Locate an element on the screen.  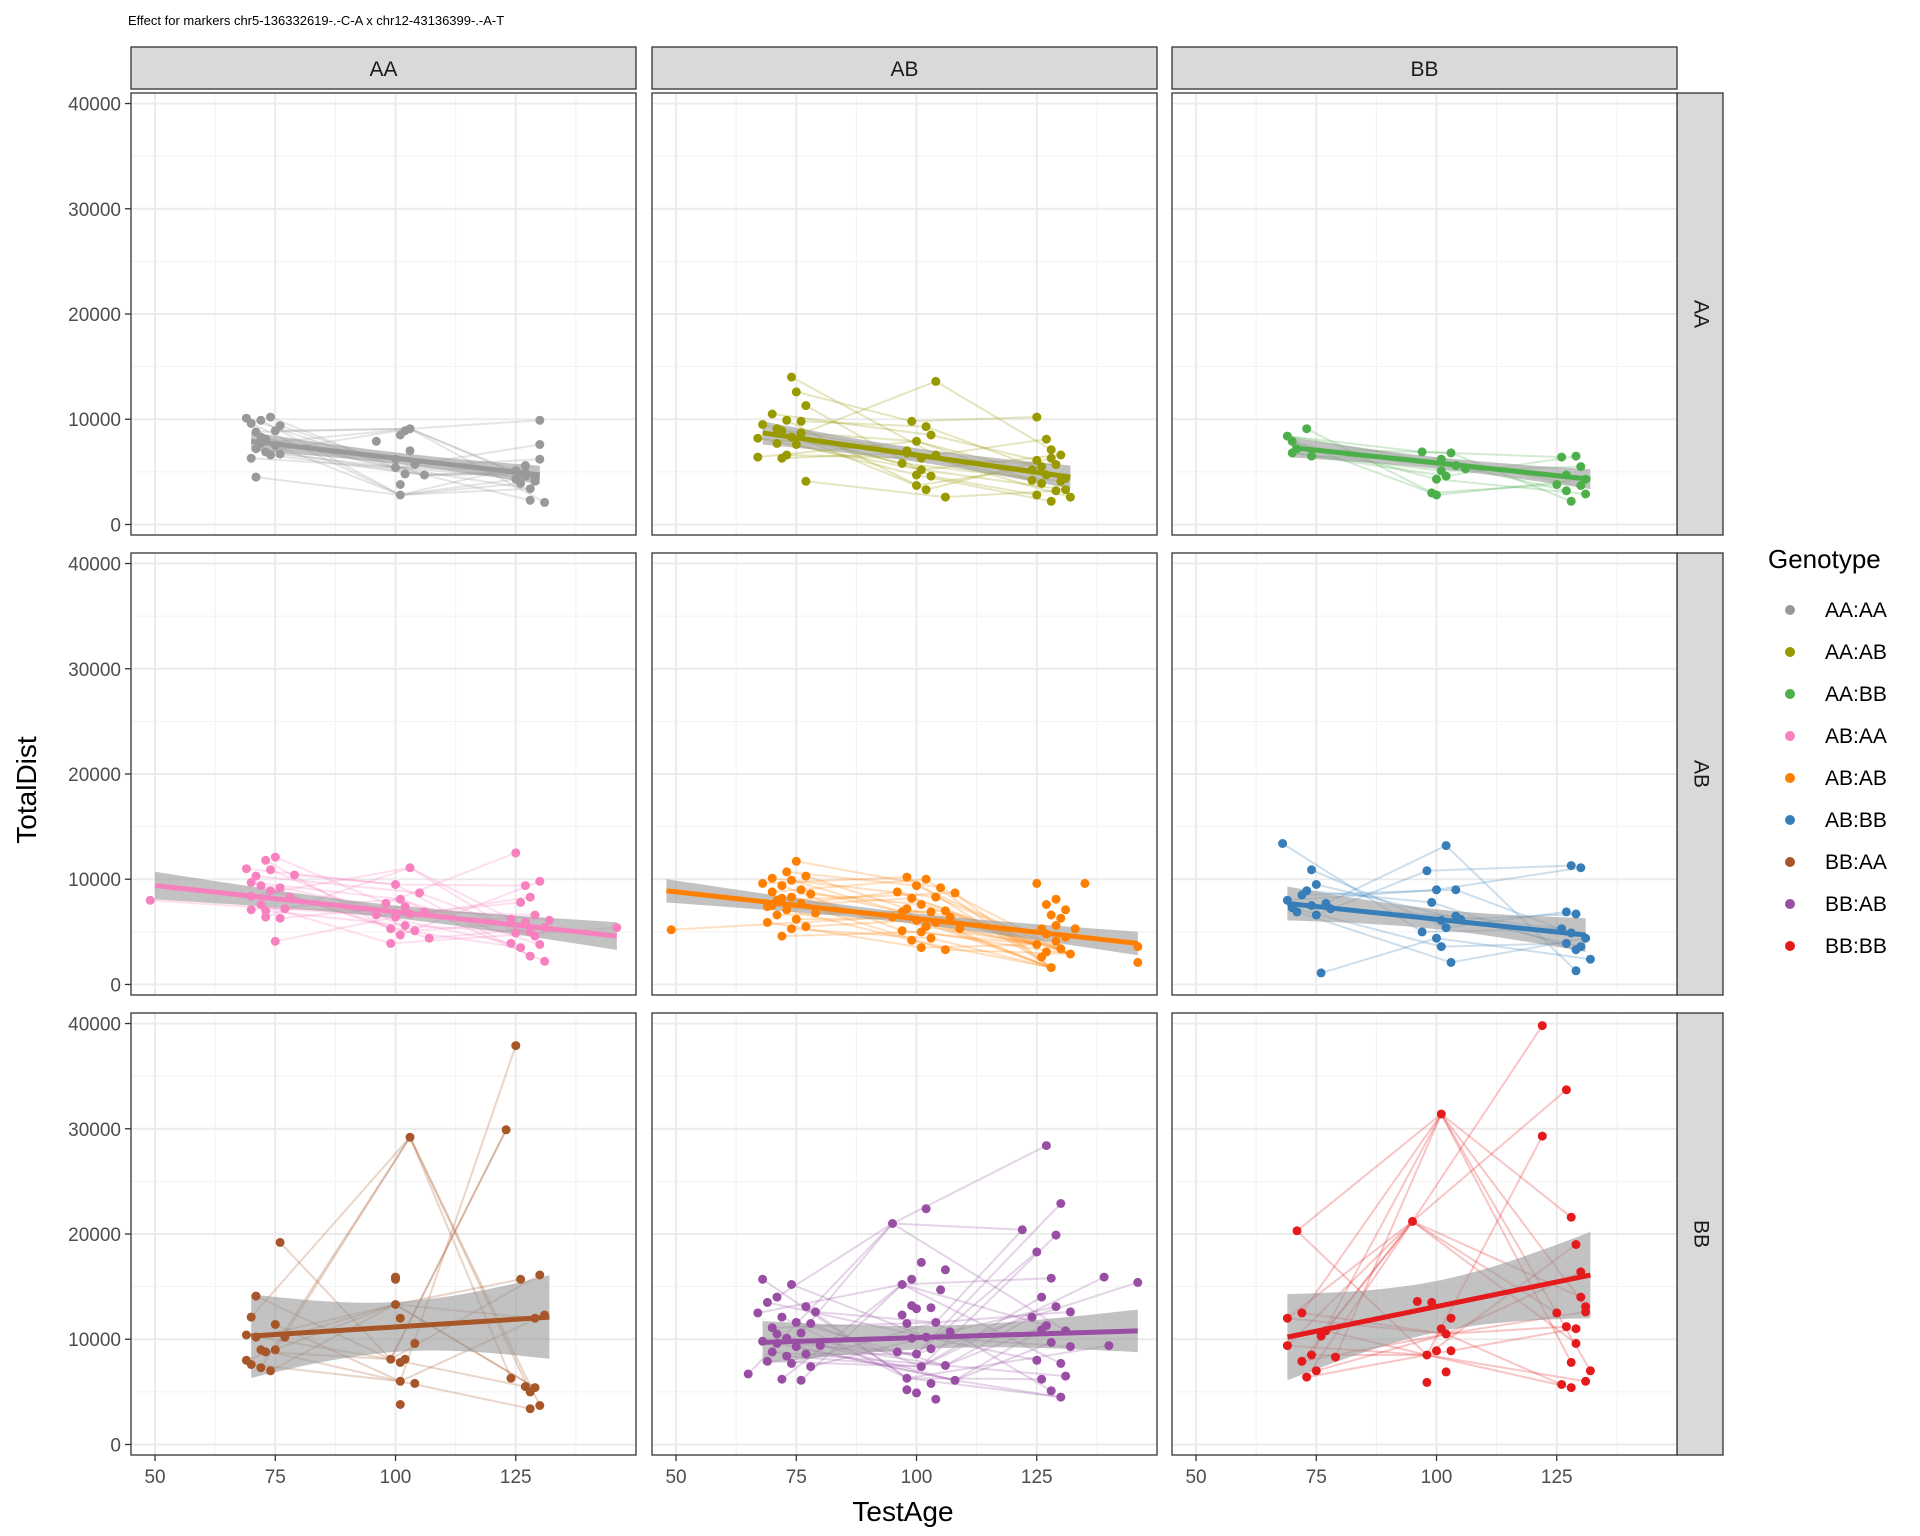
y-tick-label: 0 is located at coordinates (115, 1445).